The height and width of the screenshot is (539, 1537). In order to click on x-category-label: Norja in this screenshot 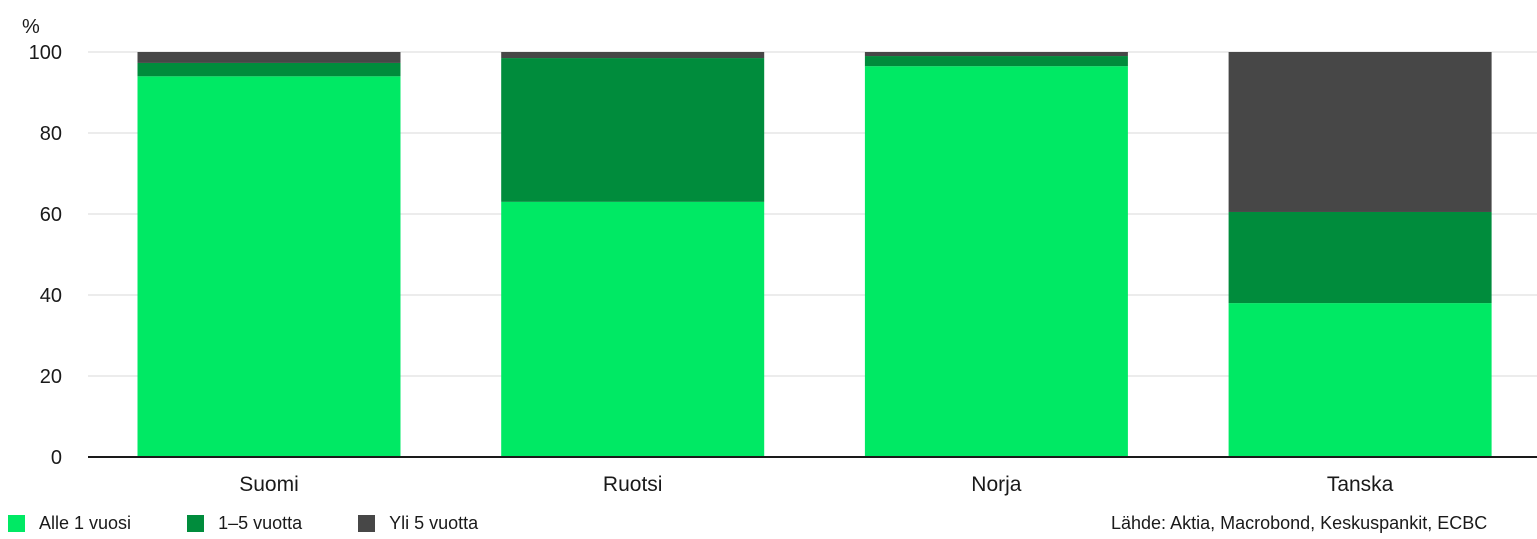, I will do `click(996, 484)`.